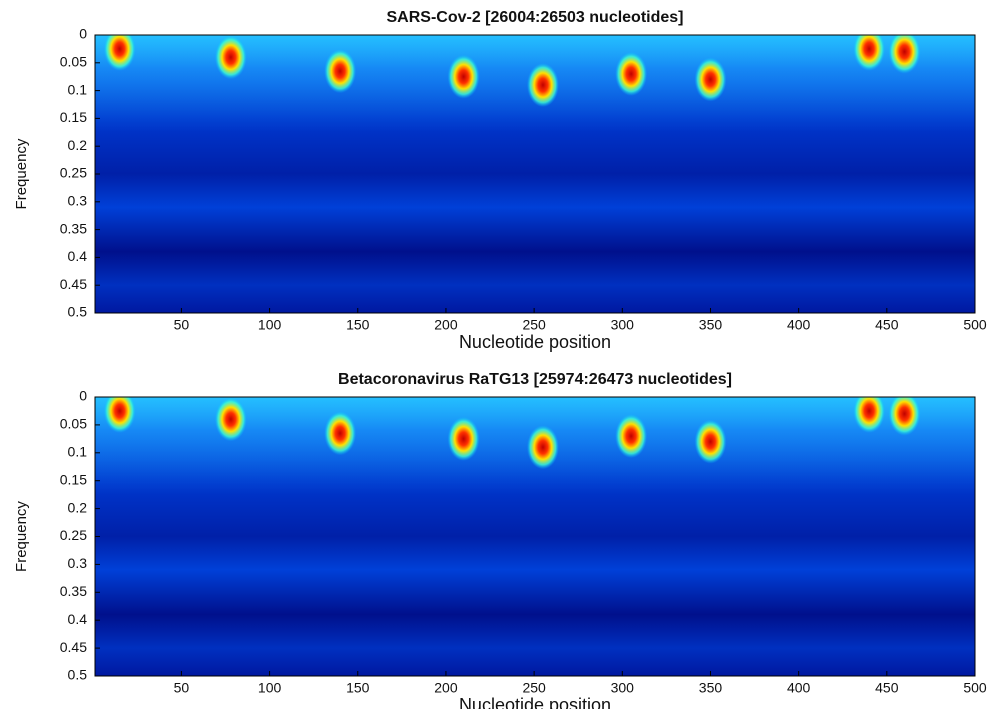 This screenshot has width=992, height=709. I want to click on chart-title: SARS-Cov-2 [26004:26503 nucleotides], so click(535, 17).